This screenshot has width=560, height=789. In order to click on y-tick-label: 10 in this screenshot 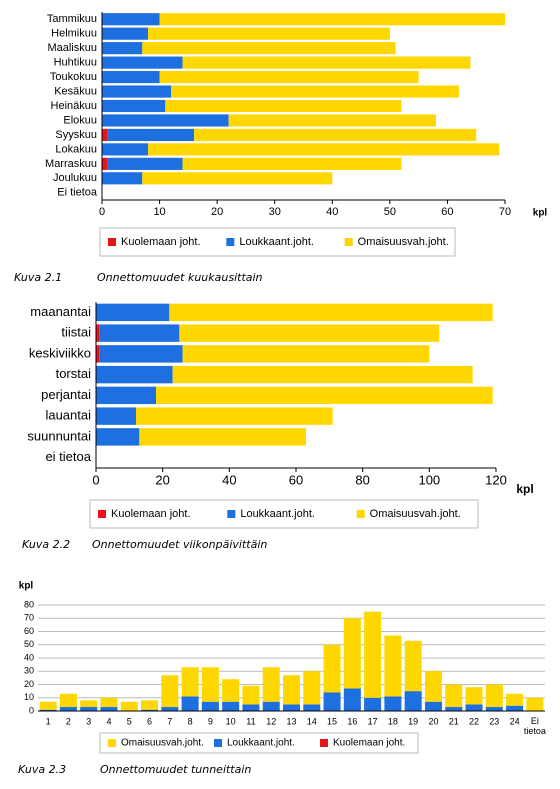, I will do `click(29, 697)`.